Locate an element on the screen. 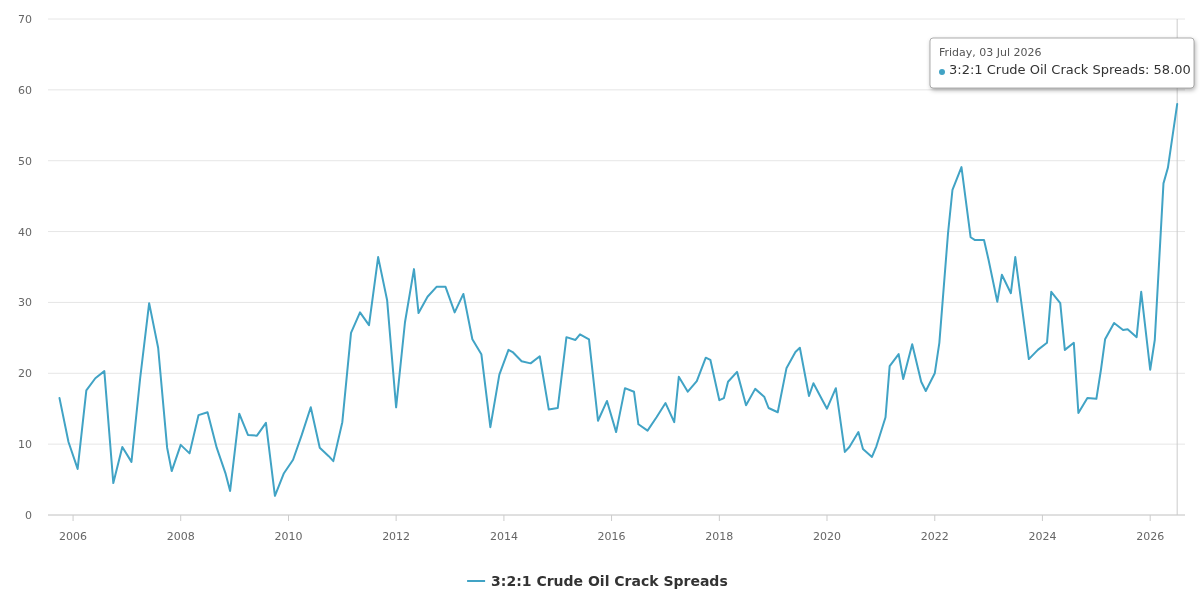 Image resolution: width=1200 pixels, height=602 pixels. x-tick-label: 2016 is located at coordinates (611, 536).